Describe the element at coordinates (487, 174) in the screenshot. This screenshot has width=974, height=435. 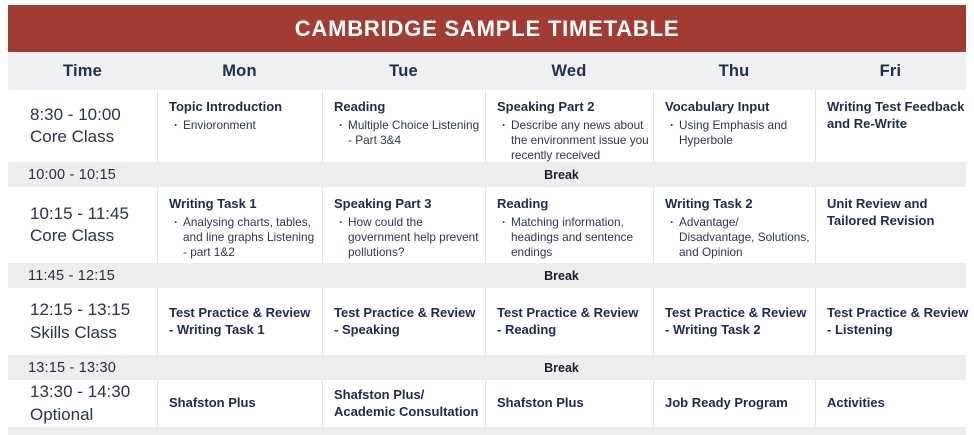
I see `break-row: 10:00 - 10:15 Break` at that location.